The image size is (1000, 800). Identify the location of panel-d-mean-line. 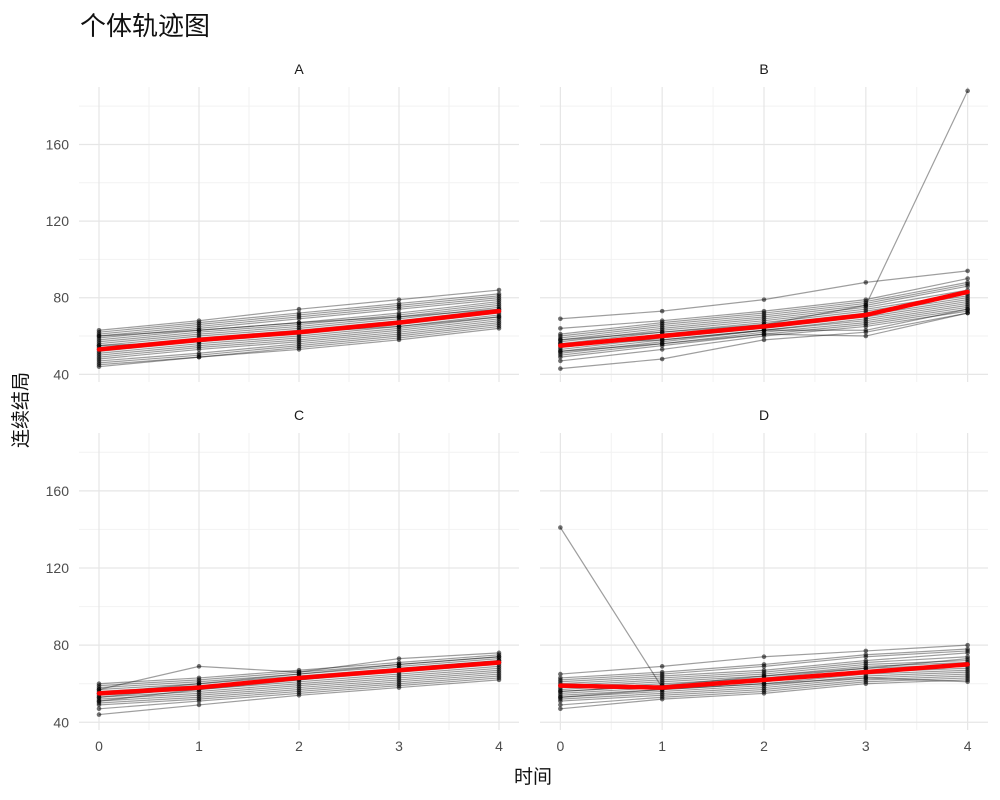
(764, 676).